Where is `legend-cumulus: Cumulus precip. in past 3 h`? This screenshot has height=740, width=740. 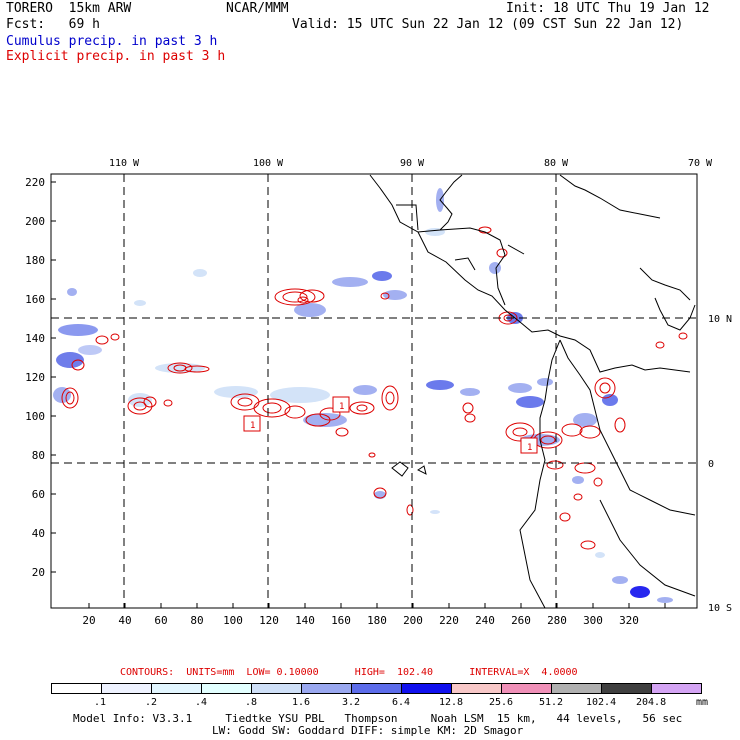 legend-cumulus: Cumulus precip. in past 3 h is located at coordinates (112, 41).